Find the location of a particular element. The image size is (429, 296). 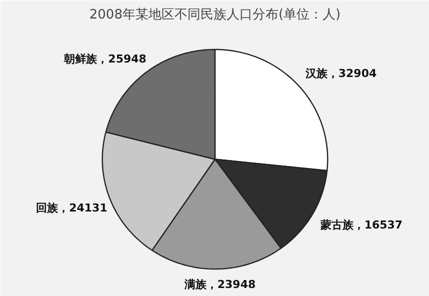

data-label: ，32904 is located at coordinates (352, 73).